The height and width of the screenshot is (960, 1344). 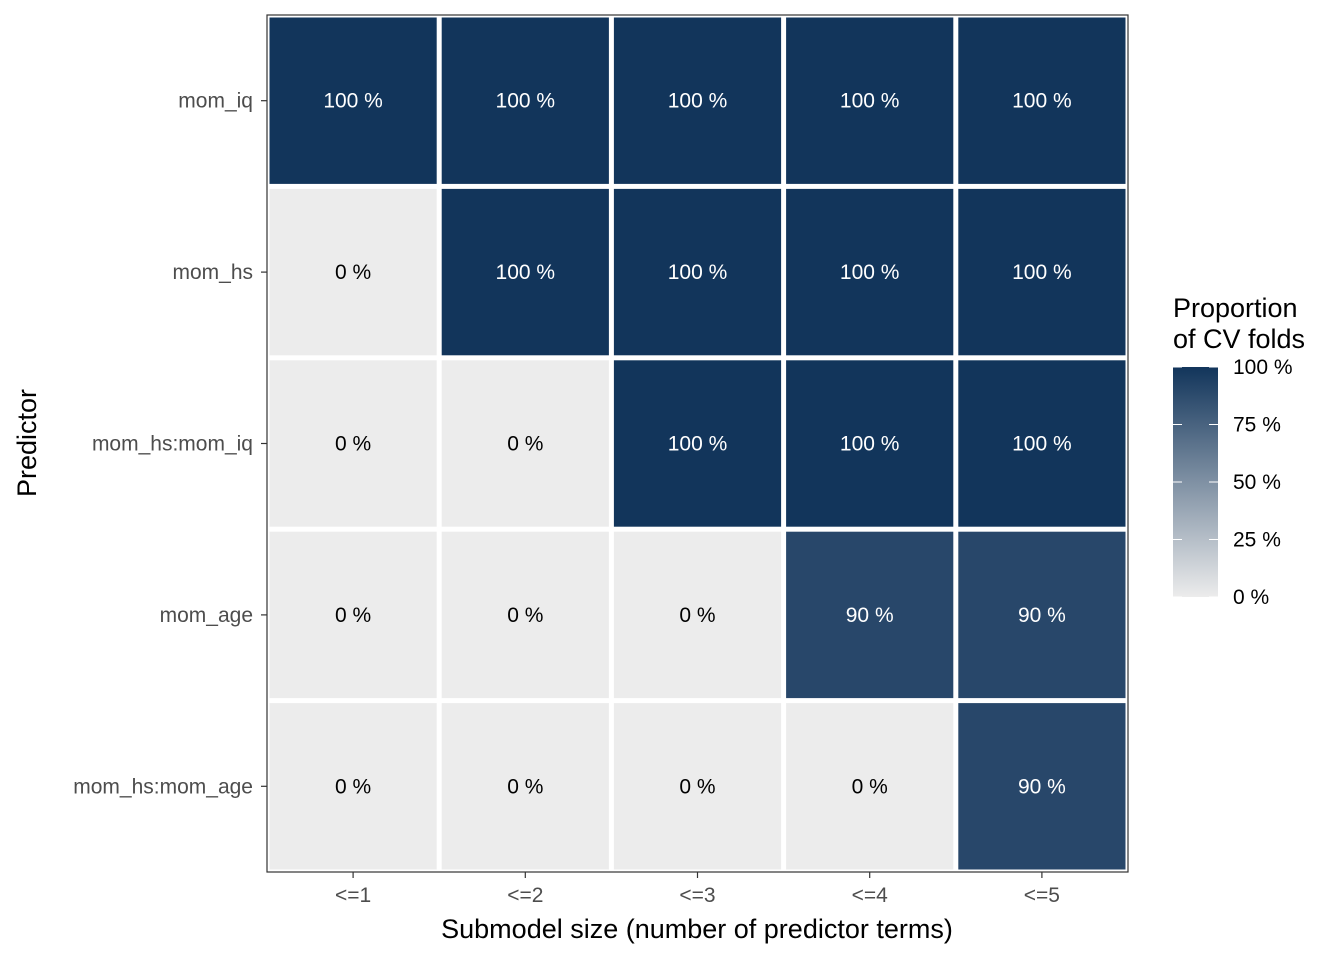 What do you see at coordinates (697, 895) in the screenshot?
I see `x-tick-label: <=3` at bounding box center [697, 895].